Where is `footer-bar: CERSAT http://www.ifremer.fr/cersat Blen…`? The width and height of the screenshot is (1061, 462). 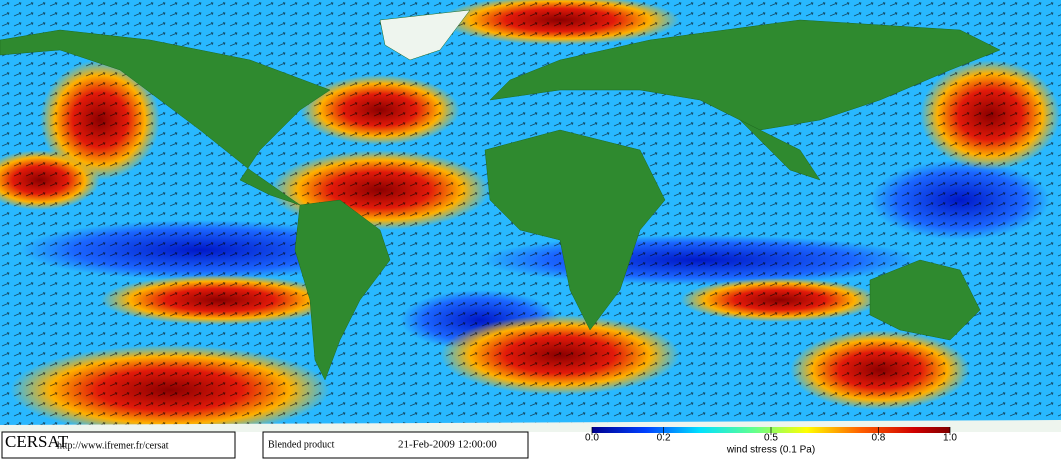
footer-bar: CERSAT http://www.ifremer.fr/cersat Blen… is located at coordinates (530, 444).